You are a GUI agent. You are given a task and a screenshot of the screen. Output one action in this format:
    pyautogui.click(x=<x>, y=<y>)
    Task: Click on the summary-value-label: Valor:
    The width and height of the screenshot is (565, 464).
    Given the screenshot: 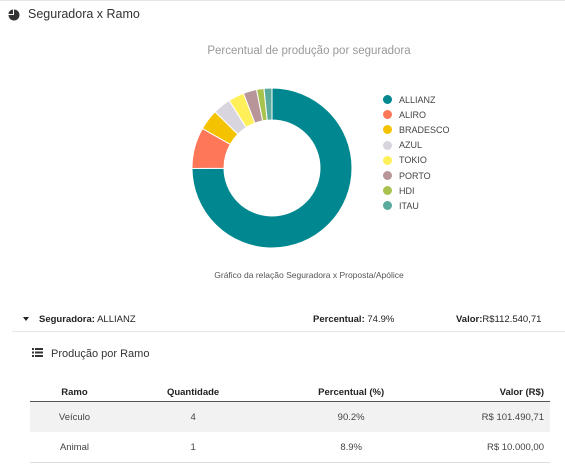 What is the action you would take?
    pyautogui.click(x=469, y=319)
    